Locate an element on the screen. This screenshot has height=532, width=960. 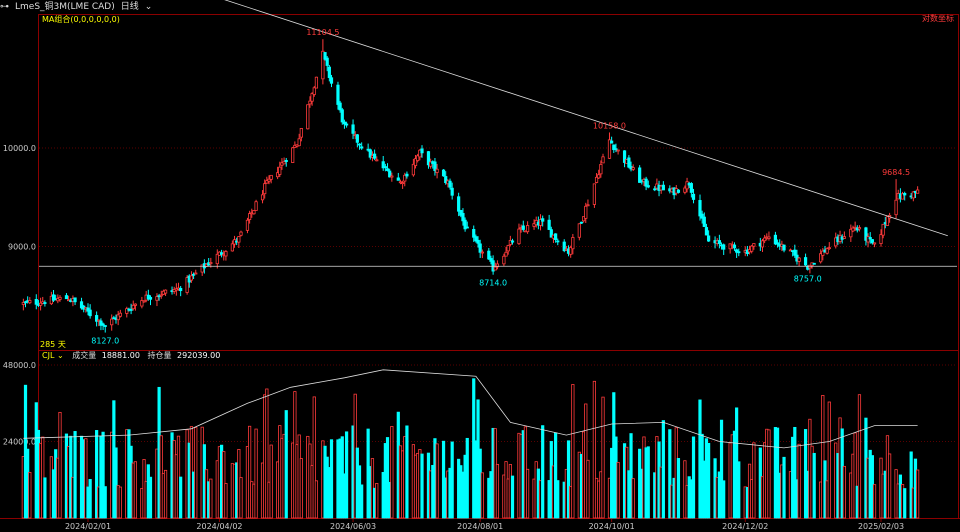
high-annotation: 11104.5 is located at coordinates (322, 32).